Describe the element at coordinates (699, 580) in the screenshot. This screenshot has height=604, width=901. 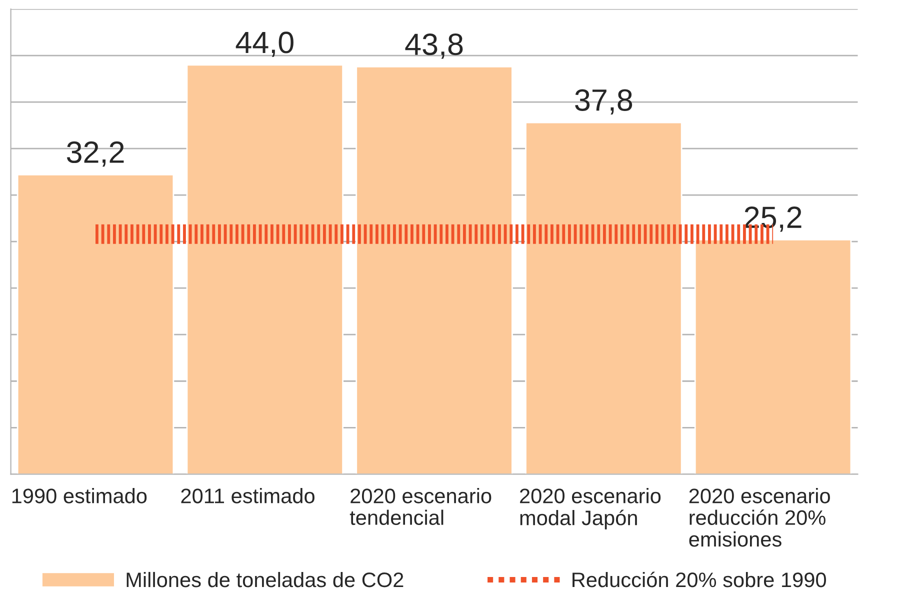
I see `legend-label: Reducción 20% sobre 1990` at that location.